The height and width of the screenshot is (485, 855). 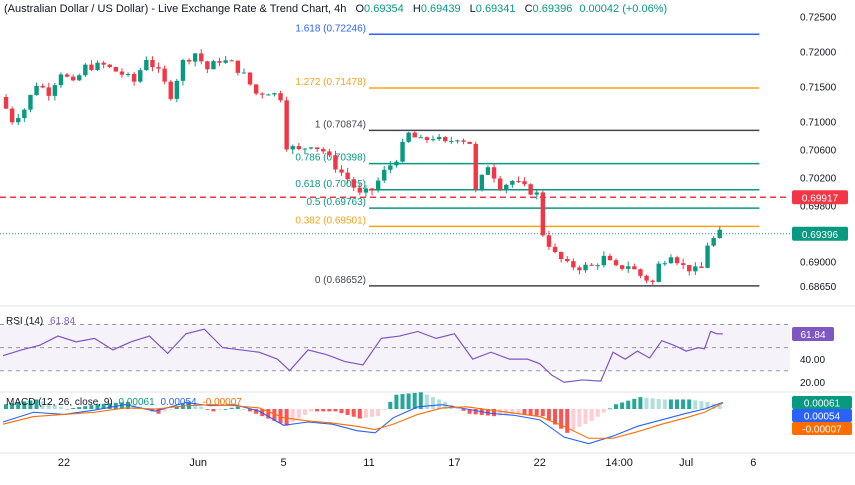 I want to click on macd-signal-line, so click(x=363, y=420).